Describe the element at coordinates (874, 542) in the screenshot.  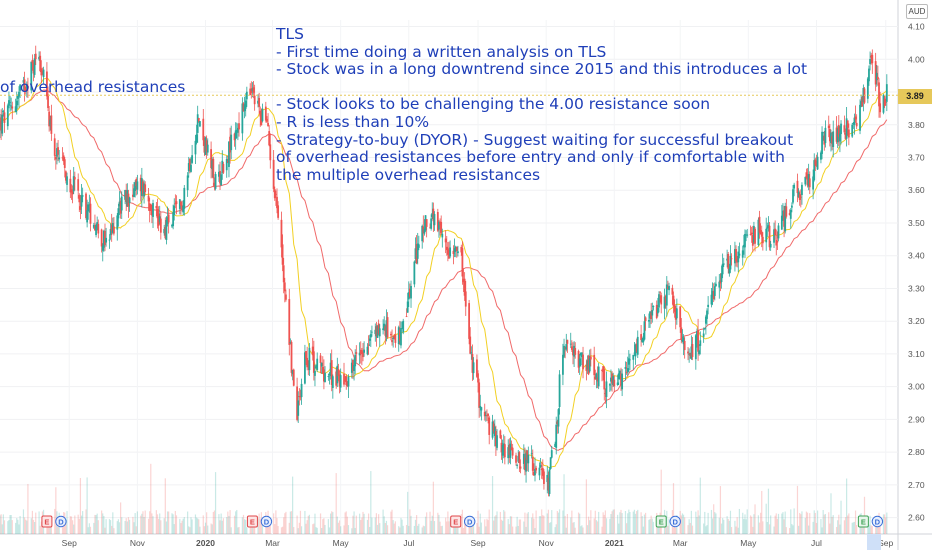
I see `scroll-to-latest-button` at that location.